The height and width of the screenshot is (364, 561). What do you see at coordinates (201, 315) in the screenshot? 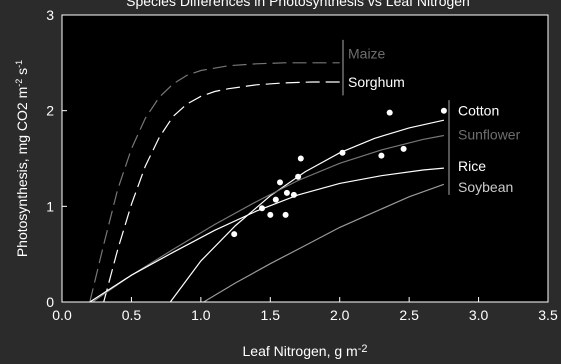
I see `x-tick-label: 1.0` at bounding box center [201, 315].